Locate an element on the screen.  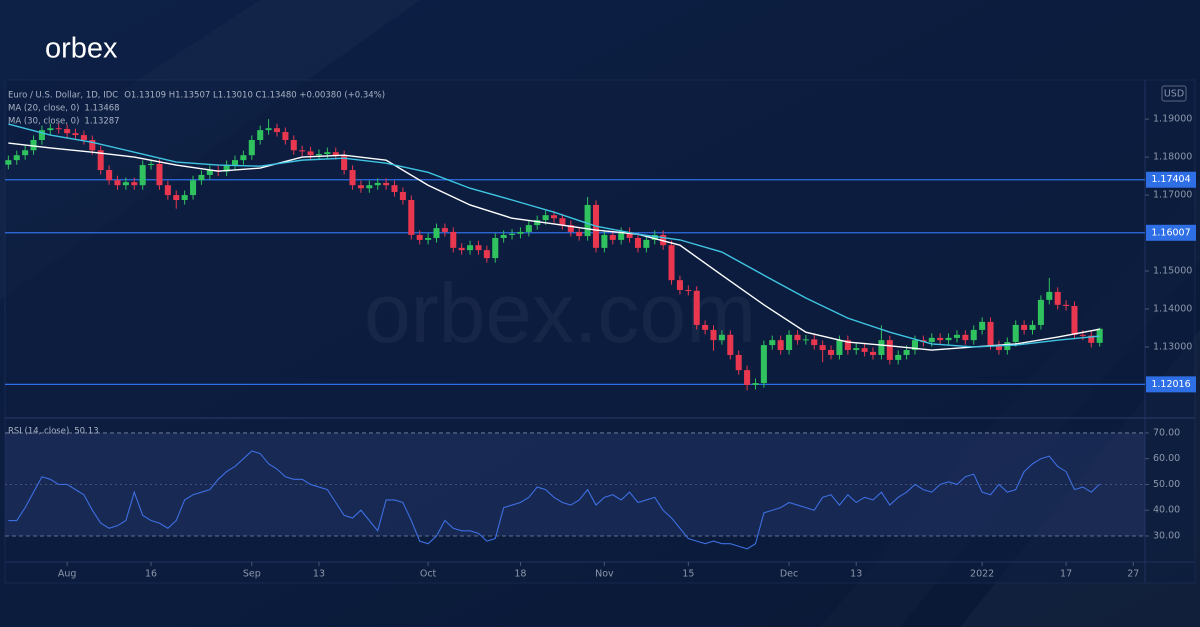
rsi-line is located at coordinates (554, 500).